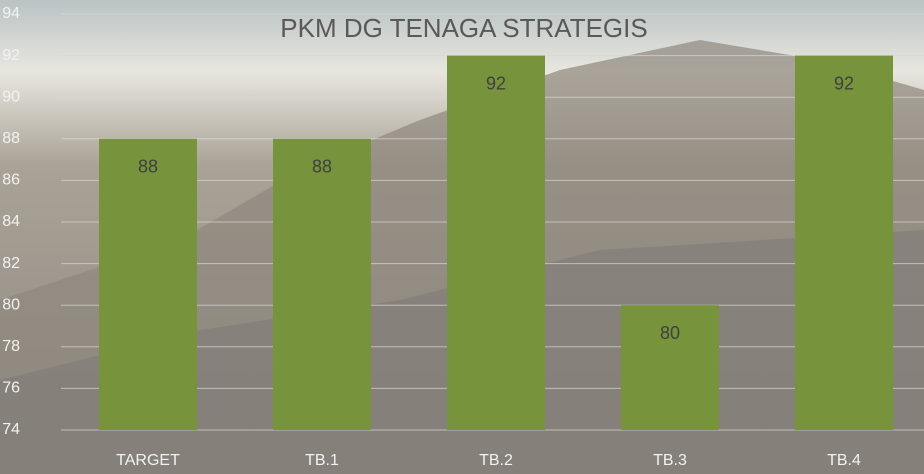  I want to click on y-tick-label: 78, so click(11, 346).